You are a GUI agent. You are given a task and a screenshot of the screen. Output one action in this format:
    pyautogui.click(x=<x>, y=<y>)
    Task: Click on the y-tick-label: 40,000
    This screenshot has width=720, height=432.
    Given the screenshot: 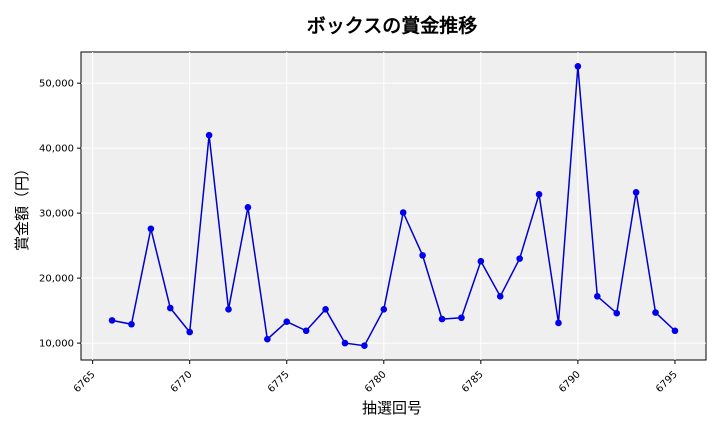 What is the action you would take?
    pyautogui.click(x=56, y=149)
    